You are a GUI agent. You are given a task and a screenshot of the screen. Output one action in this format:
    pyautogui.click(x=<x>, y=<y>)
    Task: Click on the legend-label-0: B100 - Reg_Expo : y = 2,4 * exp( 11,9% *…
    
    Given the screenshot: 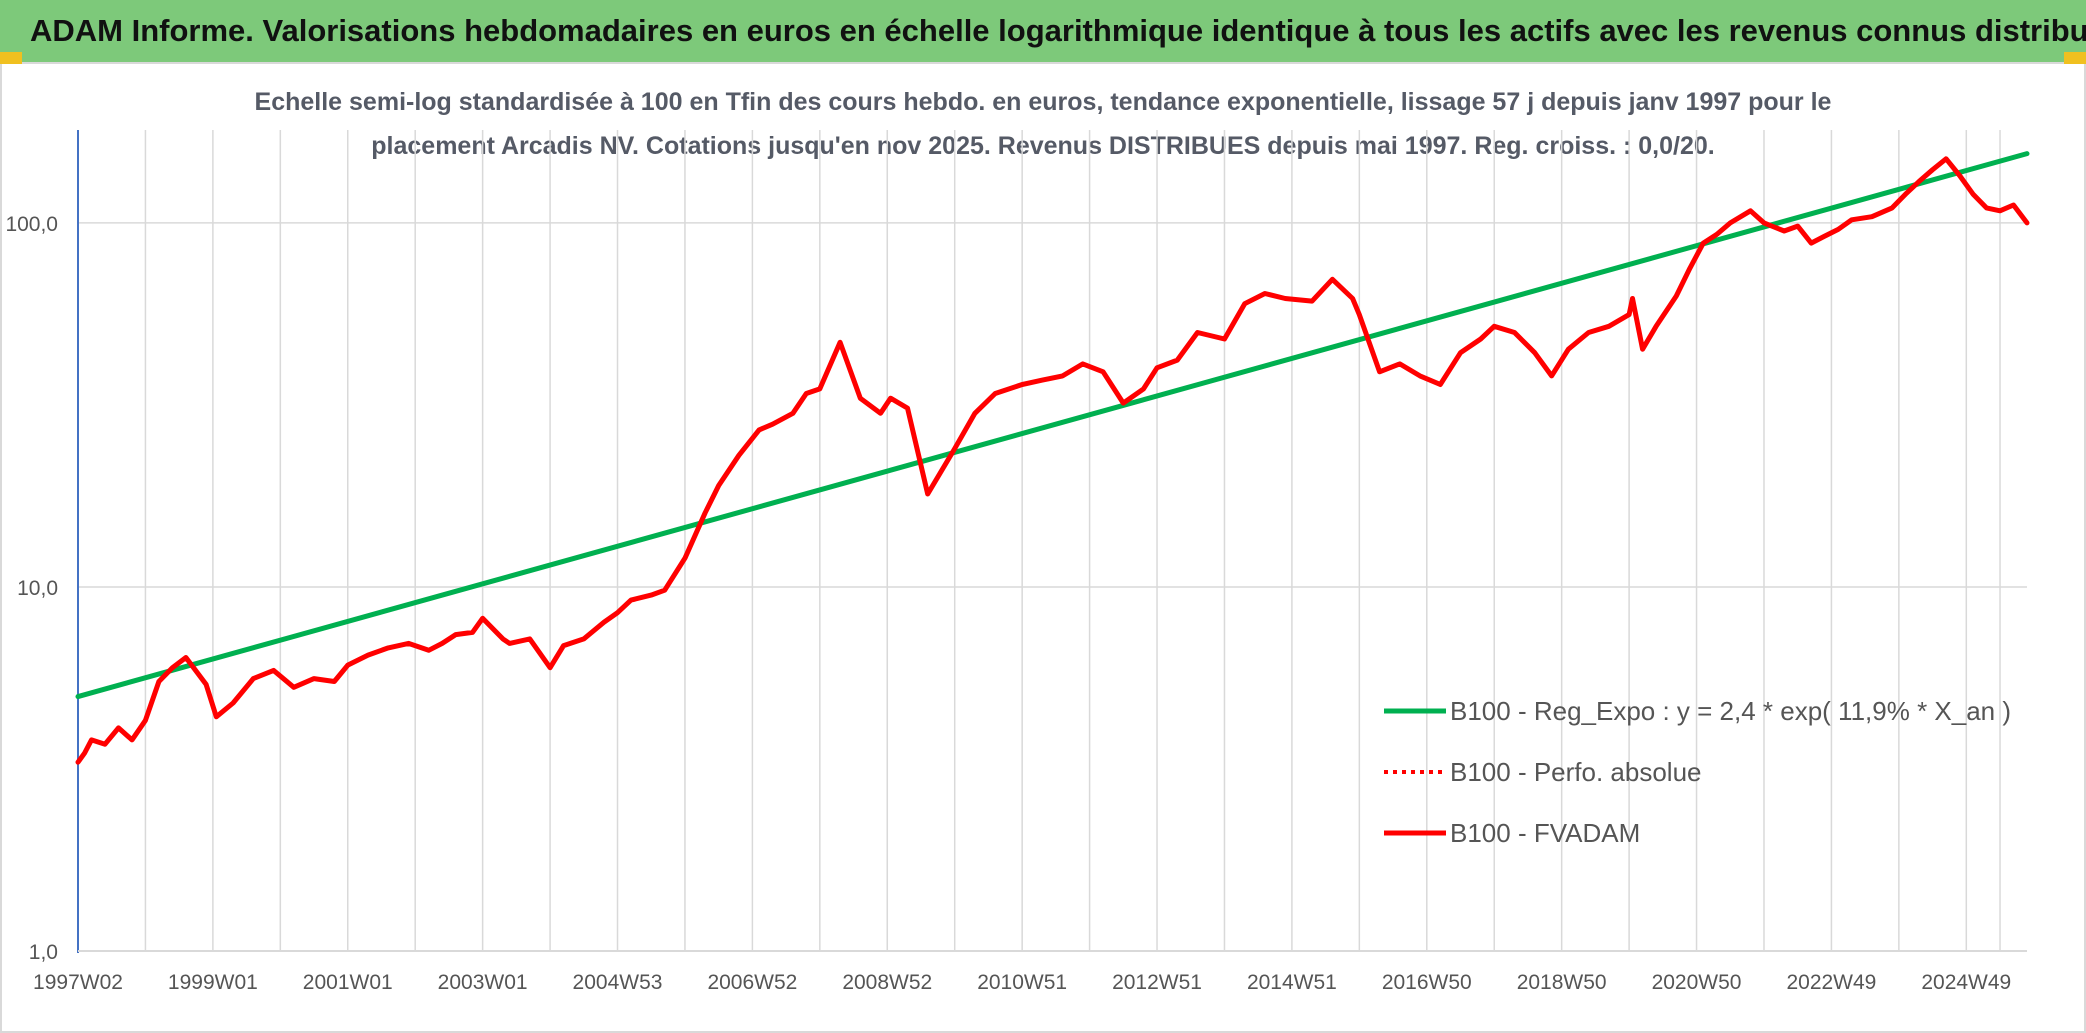 What is the action you would take?
    pyautogui.click(x=1730, y=711)
    